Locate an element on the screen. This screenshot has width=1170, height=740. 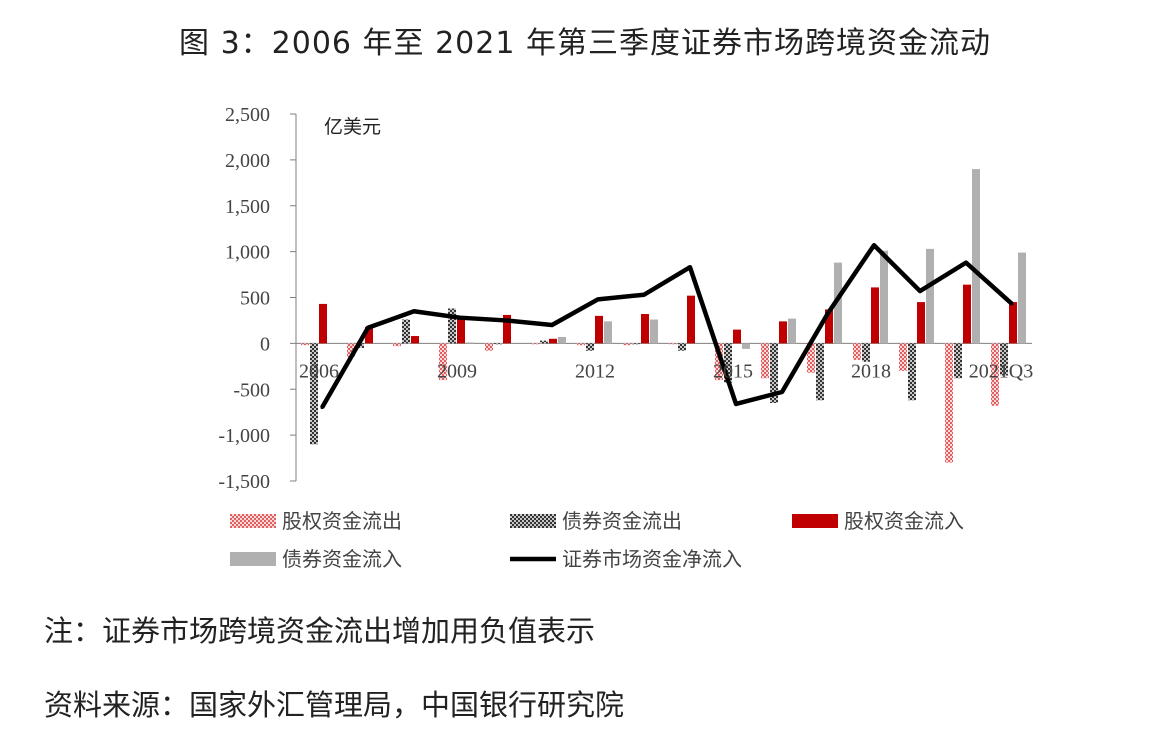
chart-title: 图 3：2006 年至 2021 年第三季度证券市场跨境资金流动 is located at coordinates (585, 43).